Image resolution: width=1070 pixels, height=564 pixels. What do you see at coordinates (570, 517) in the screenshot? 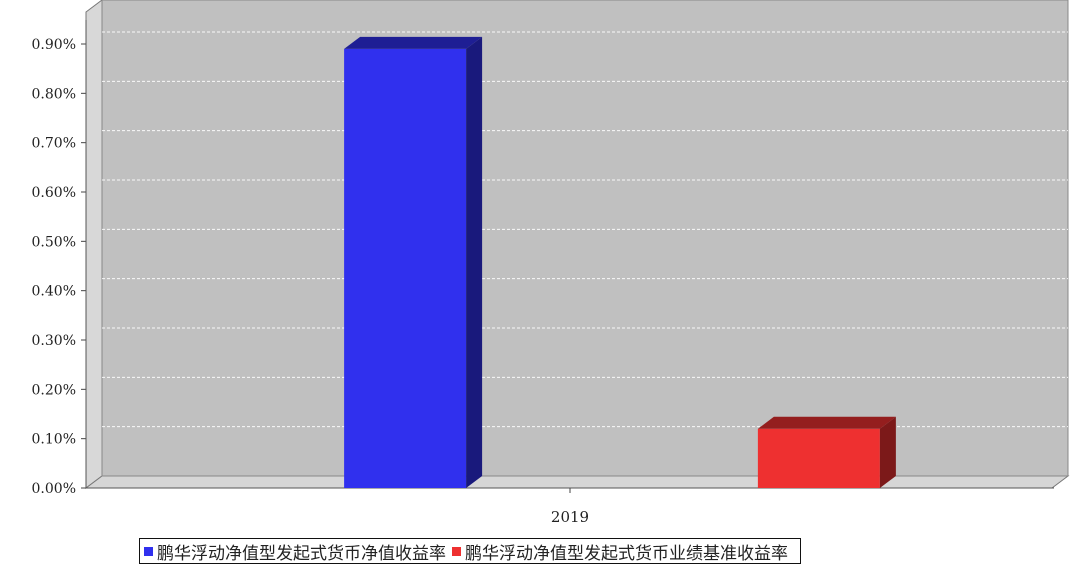
I see `x-tick-label: 2019` at bounding box center [570, 517].